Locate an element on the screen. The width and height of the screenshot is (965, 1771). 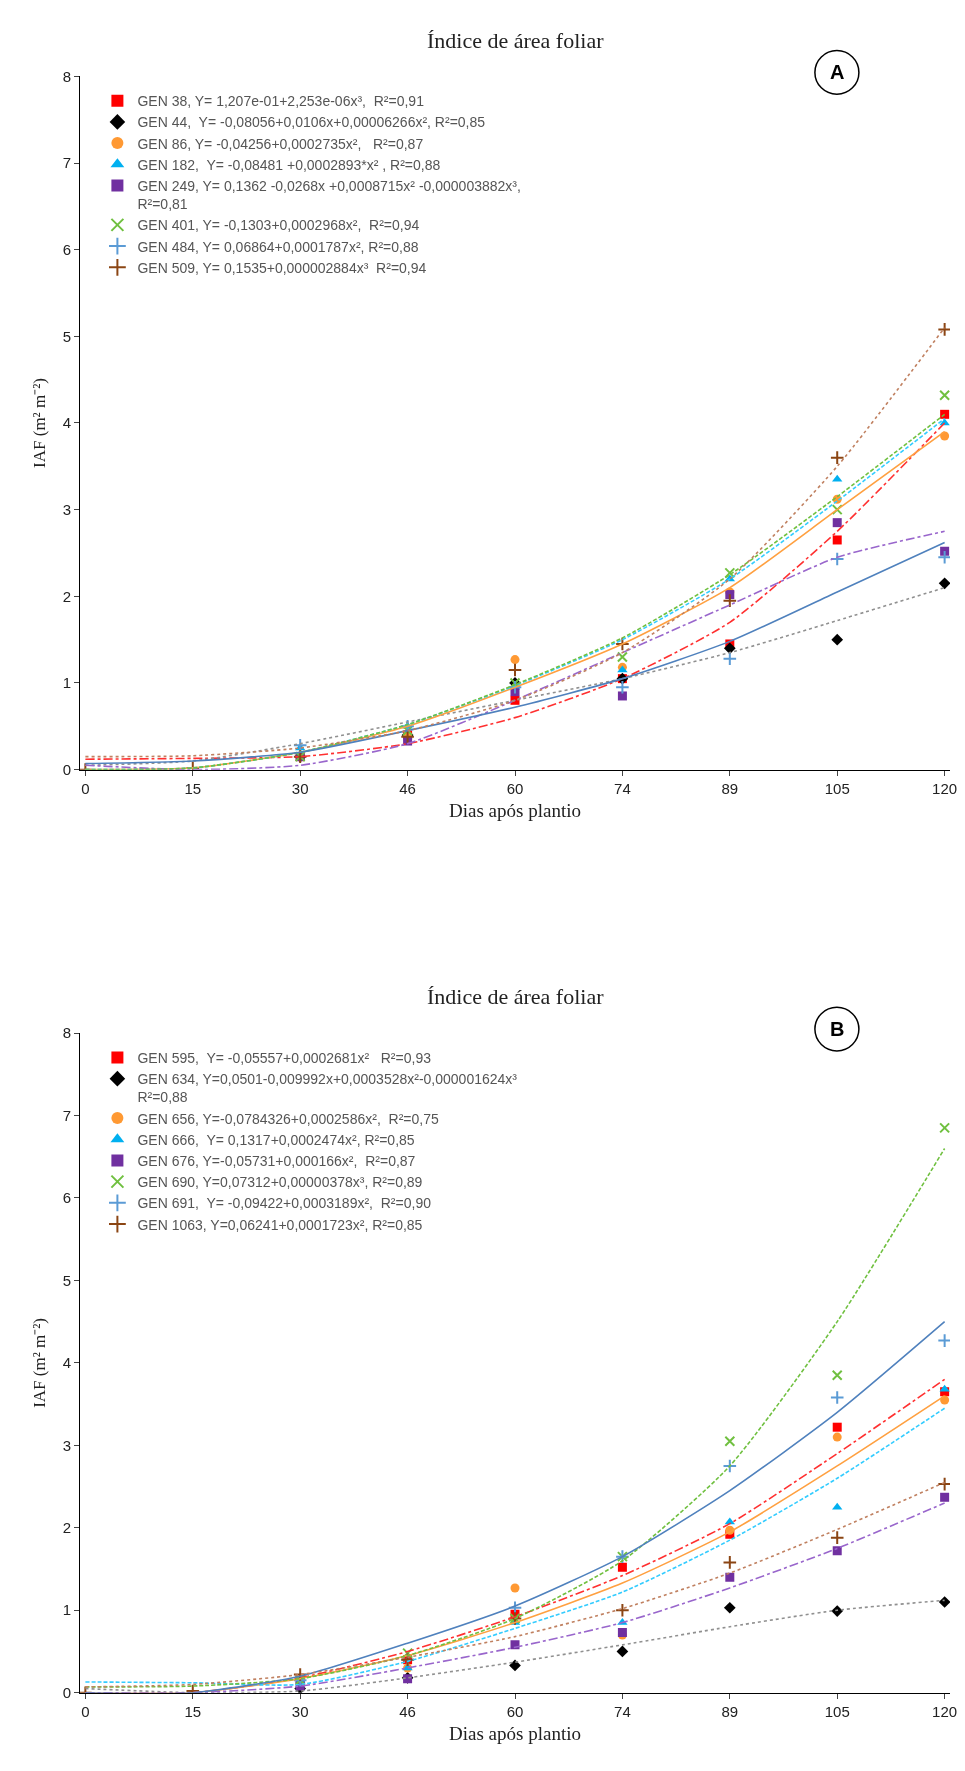
annotation: A is located at coordinates (837, 72).